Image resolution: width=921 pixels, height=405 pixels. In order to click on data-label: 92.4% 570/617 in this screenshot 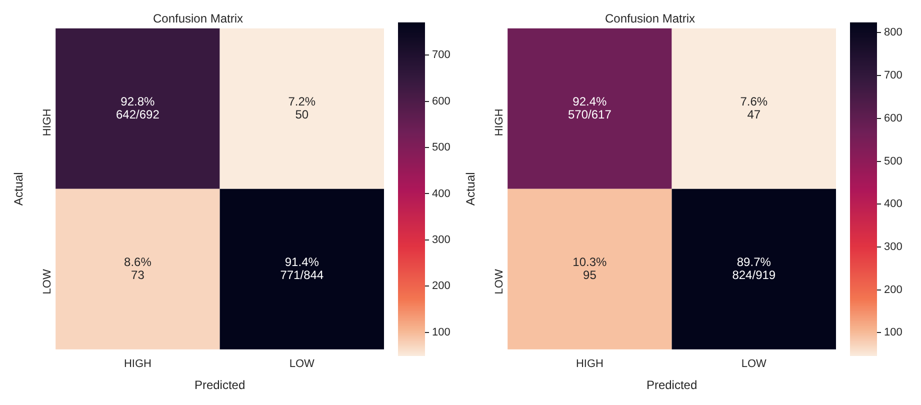, I will do `click(590, 108)`.